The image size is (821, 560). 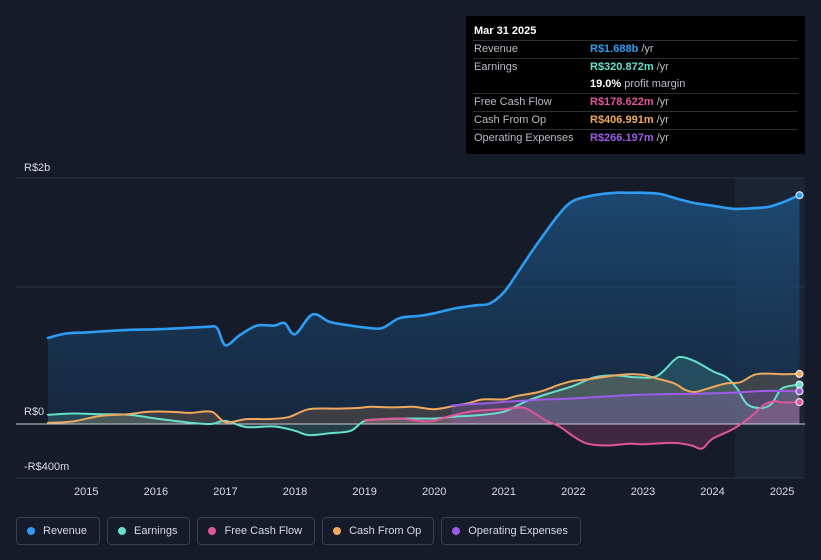 What do you see at coordinates (655, 84) in the screenshot?
I see `tooltip-suffix: profit margin` at bounding box center [655, 84].